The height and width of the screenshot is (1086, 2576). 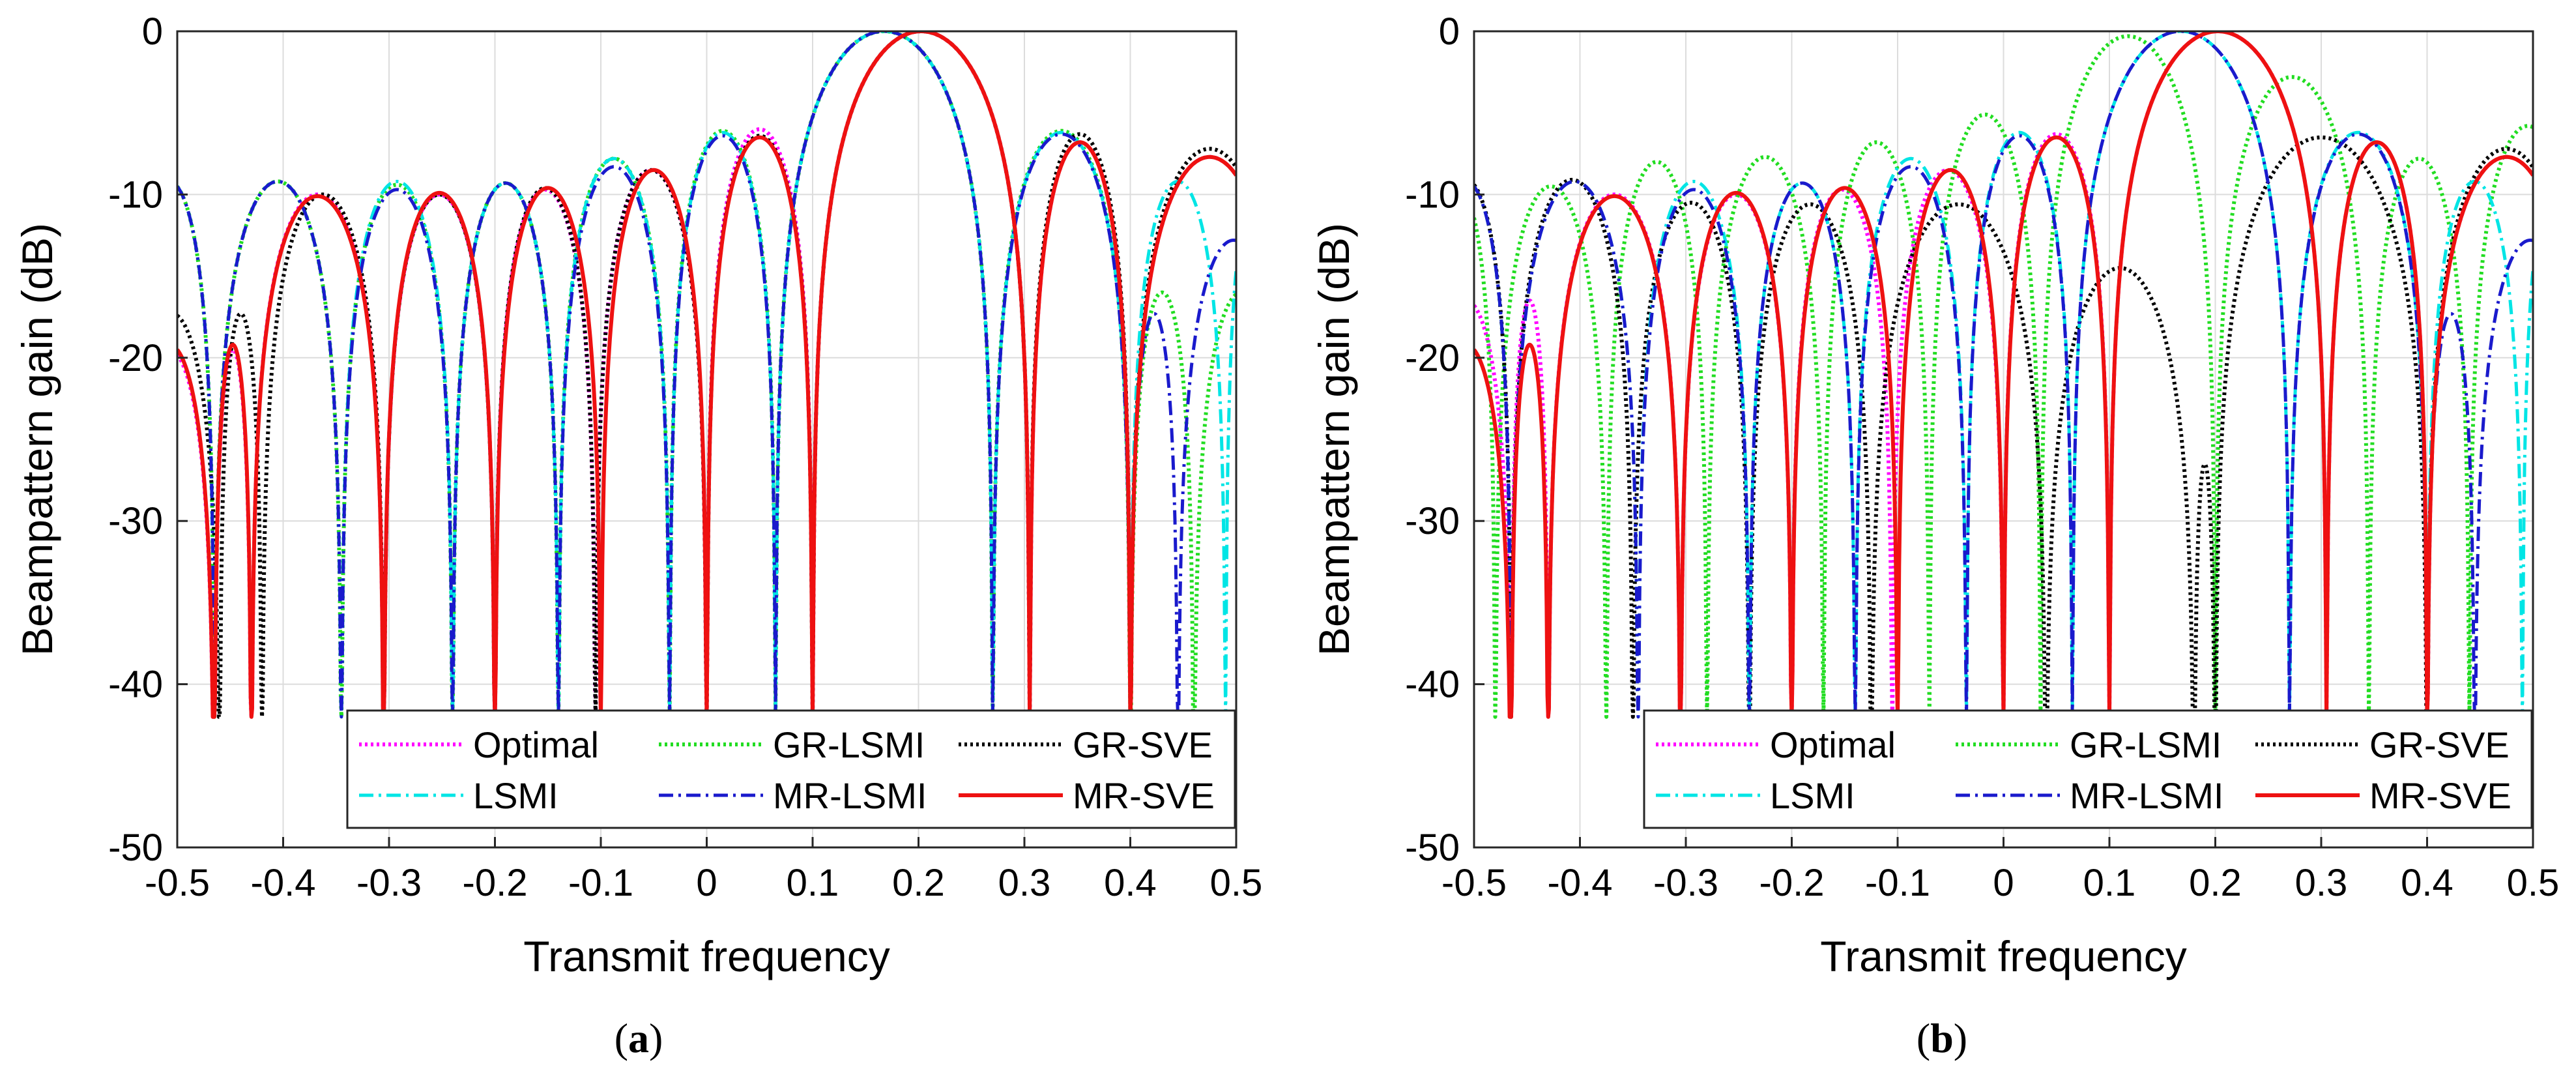 I want to click on subfigure-label-b: (b), so click(x=1942, y=1038).